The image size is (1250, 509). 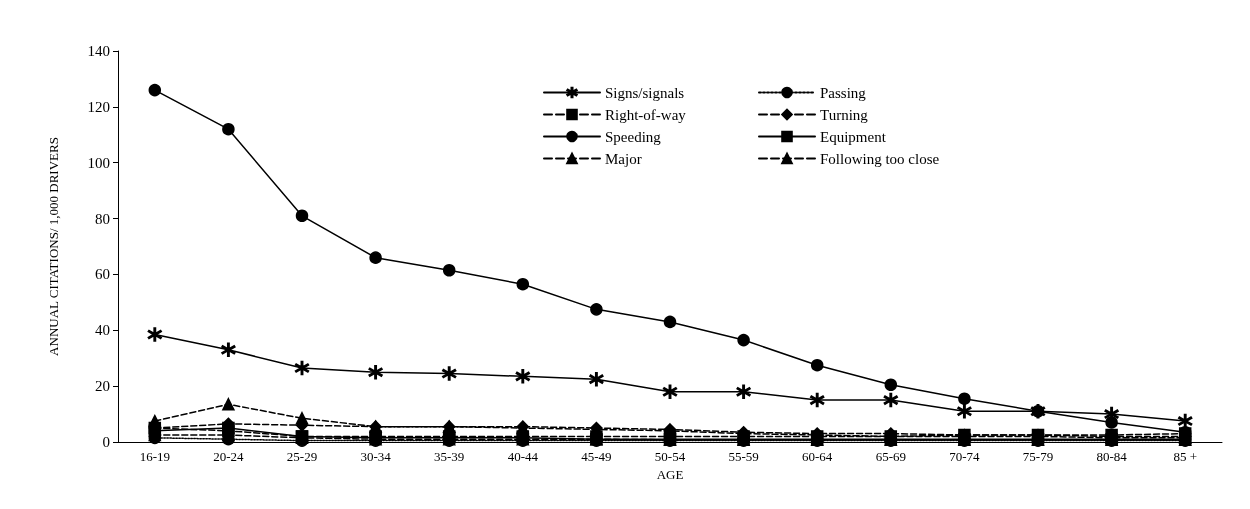 What do you see at coordinates (102, 386) in the screenshot?
I see `y-tick-label: 20` at bounding box center [102, 386].